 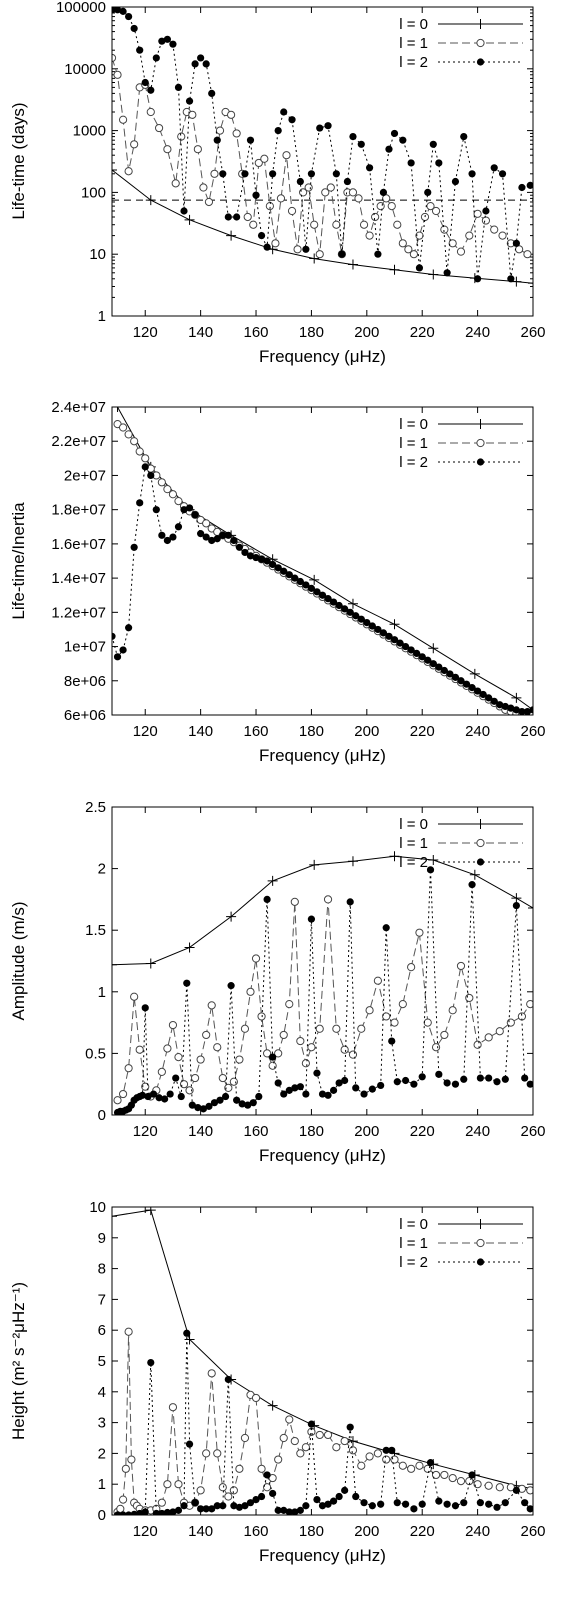 I want to click on legend: l = 0 l = 1 l = 2, so click(x=461, y=843).